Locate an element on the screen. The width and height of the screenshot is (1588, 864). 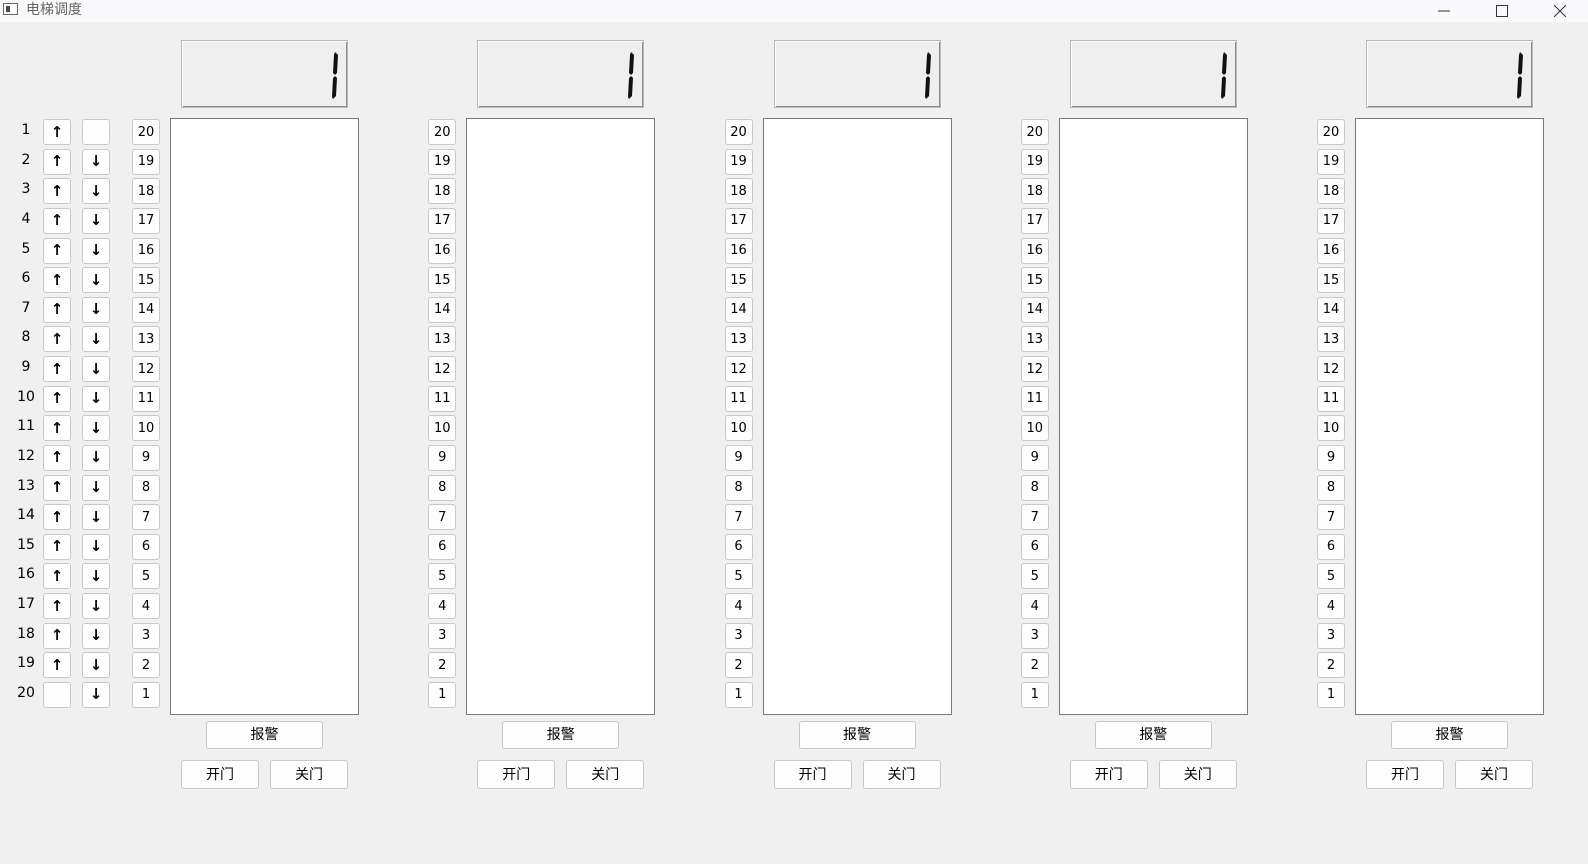
hall-up-button-10: ↑ is located at coordinates (57, 398).